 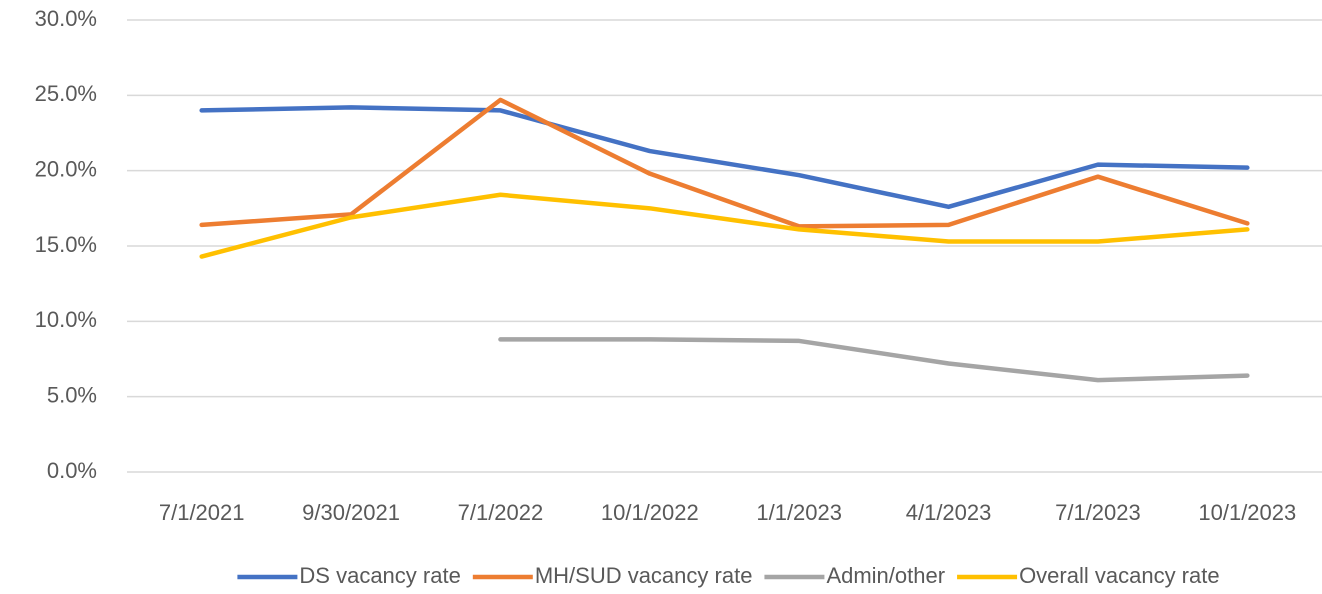 What do you see at coordinates (351, 512) in the screenshot?
I see `x-tick-label: 9/30/2021` at bounding box center [351, 512].